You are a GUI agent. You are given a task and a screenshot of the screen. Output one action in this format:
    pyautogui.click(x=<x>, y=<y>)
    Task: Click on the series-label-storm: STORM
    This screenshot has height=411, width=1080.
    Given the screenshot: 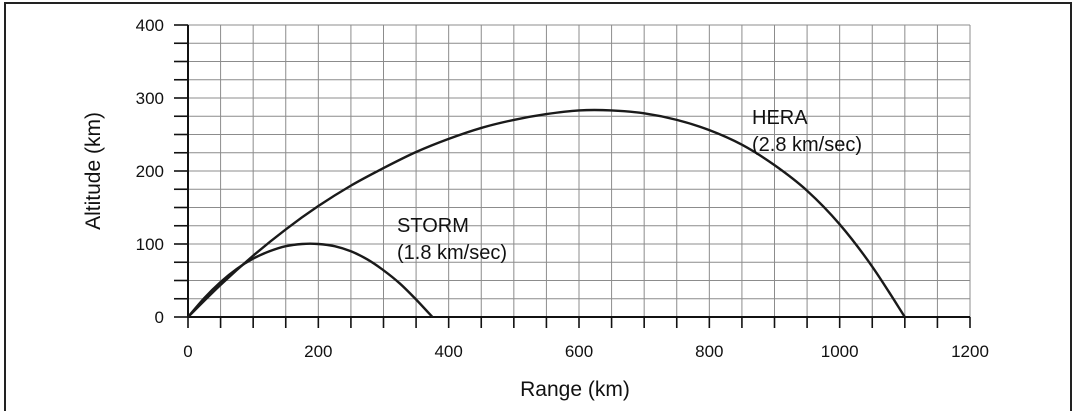 What is the action you would take?
    pyautogui.click(x=433, y=226)
    